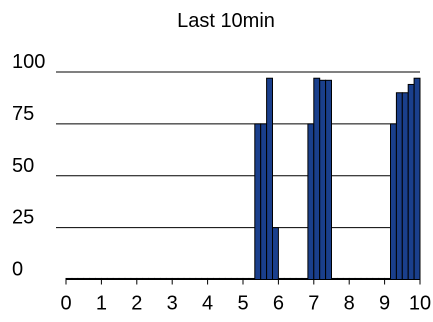  Describe the element at coordinates (172, 304) in the screenshot. I see `x-tick-label: 3` at that location.